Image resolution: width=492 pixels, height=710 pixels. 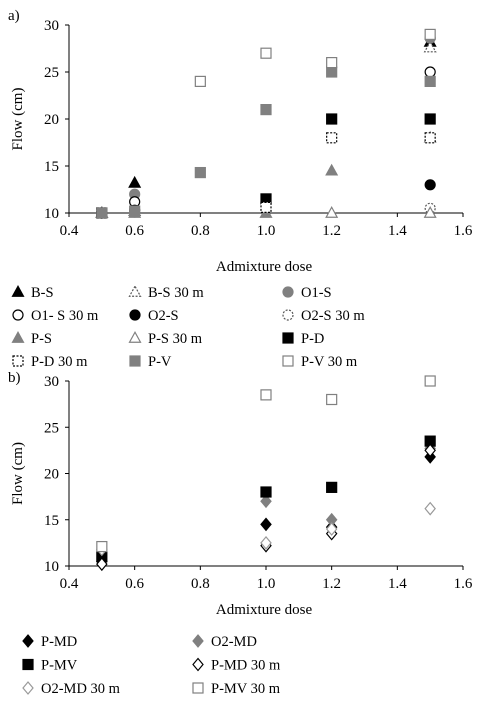 I want to click on legend-label: P-S 30 m, so click(x=175, y=339).